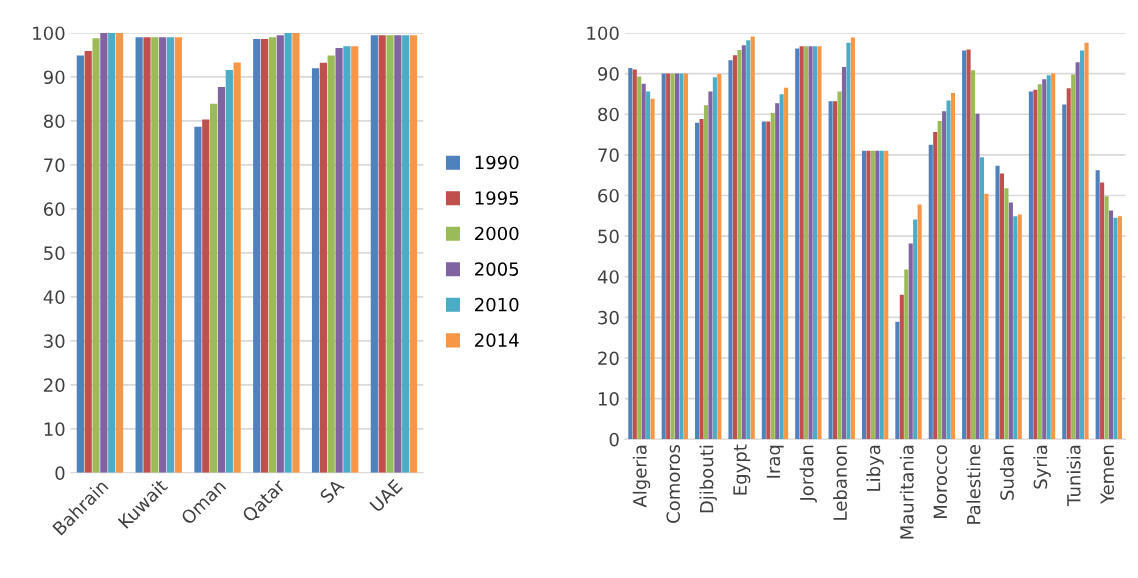 Image resolution: width=1138 pixels, height=578 pixels. Describe the element at coordinates (497, 269) in the screenshot. I see `legend-label: 2005` at that location.